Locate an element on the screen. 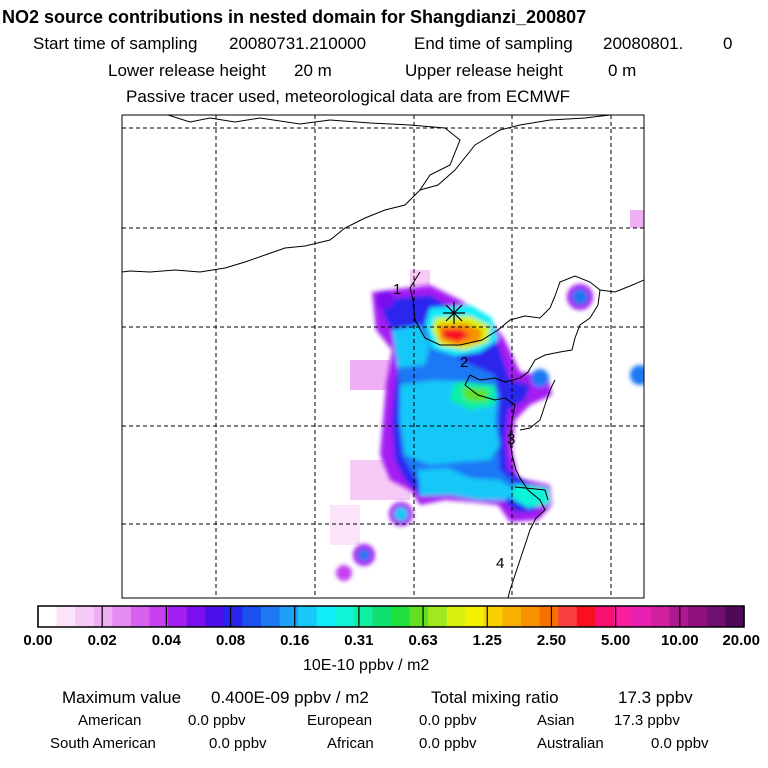 This screenshot has width=768, height=768. colorbar-tick-label: 0.00 is located at coordinates (37, 640).